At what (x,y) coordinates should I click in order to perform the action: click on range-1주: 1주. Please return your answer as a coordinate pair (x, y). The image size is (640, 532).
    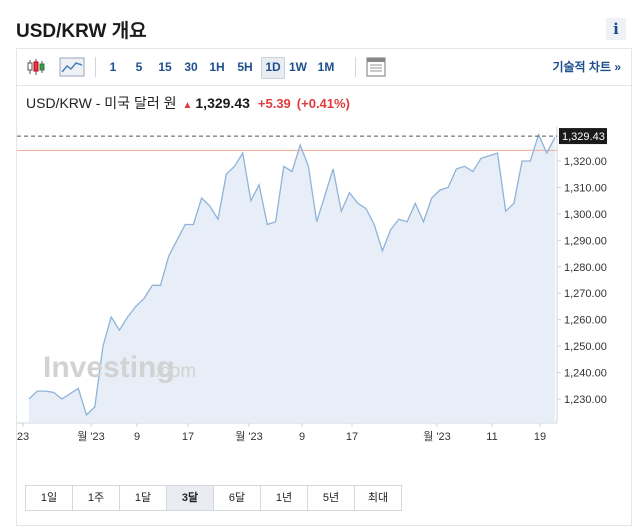
    Looking at the image, I should click on (96, 498).